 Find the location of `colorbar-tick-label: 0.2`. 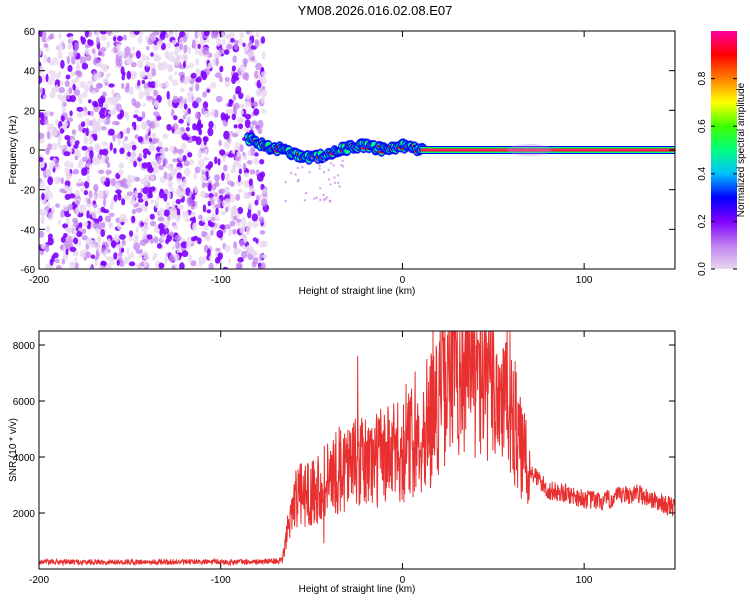

colorbar-tick-label: 0.2 is located at coordinates (702, 221).